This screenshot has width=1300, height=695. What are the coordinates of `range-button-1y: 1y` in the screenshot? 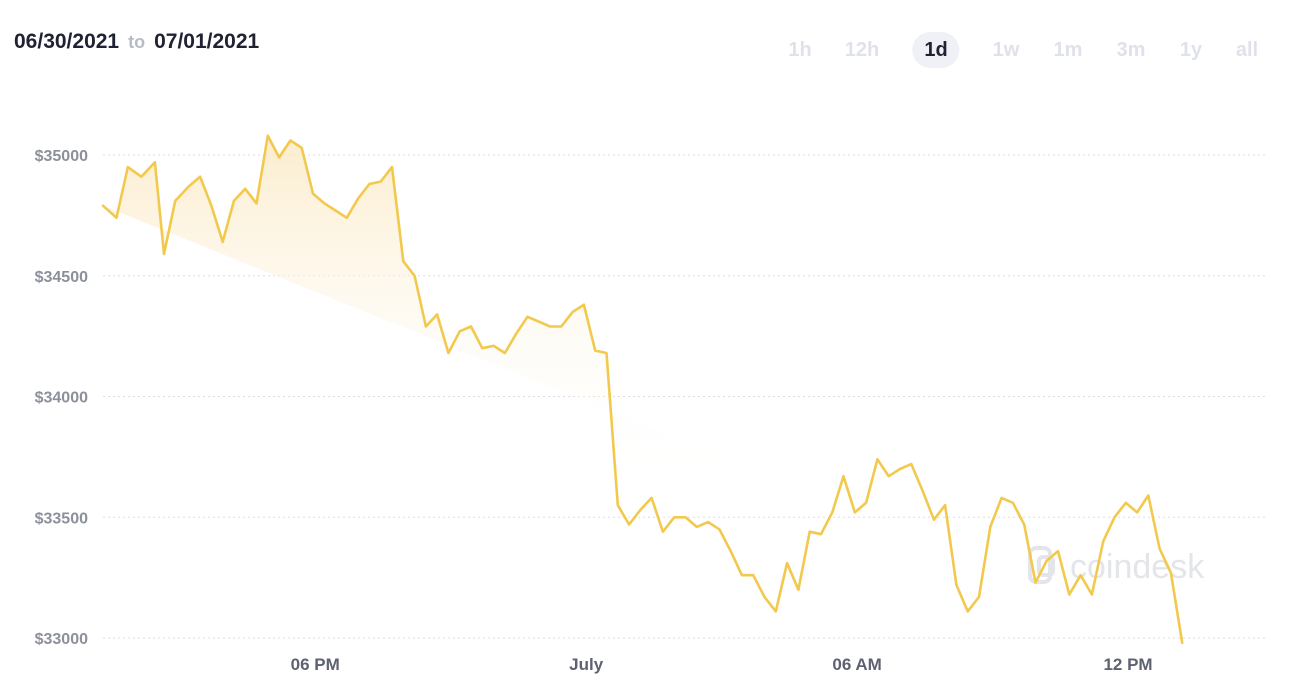 It's located at (1191, 50).